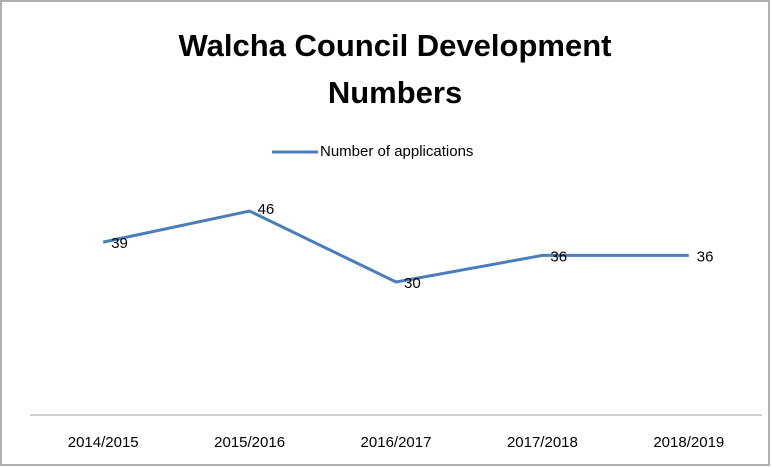 Image resolution: width=772 pixels, height=468 pixels. What do you see at coordinates (542, 442) in the screenshot?
I see `x-tick-label: 2017/2018` at bounding box center [542, 442].